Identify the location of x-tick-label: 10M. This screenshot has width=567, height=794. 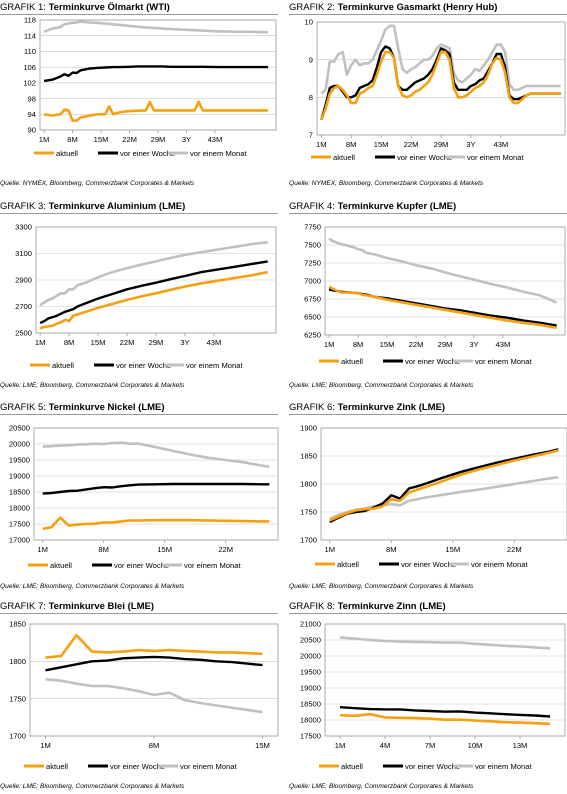
(475, 745).